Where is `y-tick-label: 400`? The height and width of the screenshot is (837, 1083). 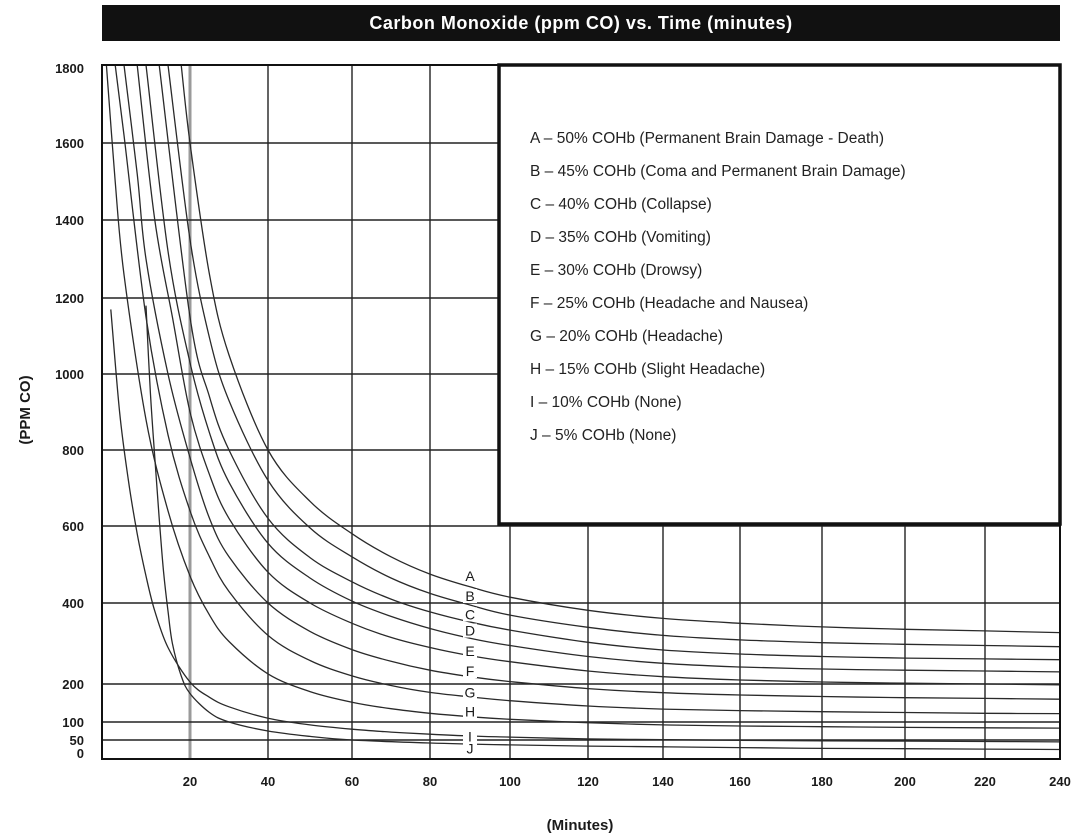 y-tick-label: 400 is located at coordinates (73, 603).